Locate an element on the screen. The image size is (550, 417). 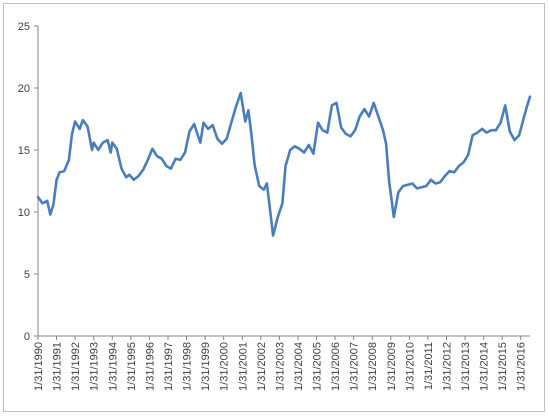
x-tick-label: 1/31/1995 is located at coordinates (132, 366).